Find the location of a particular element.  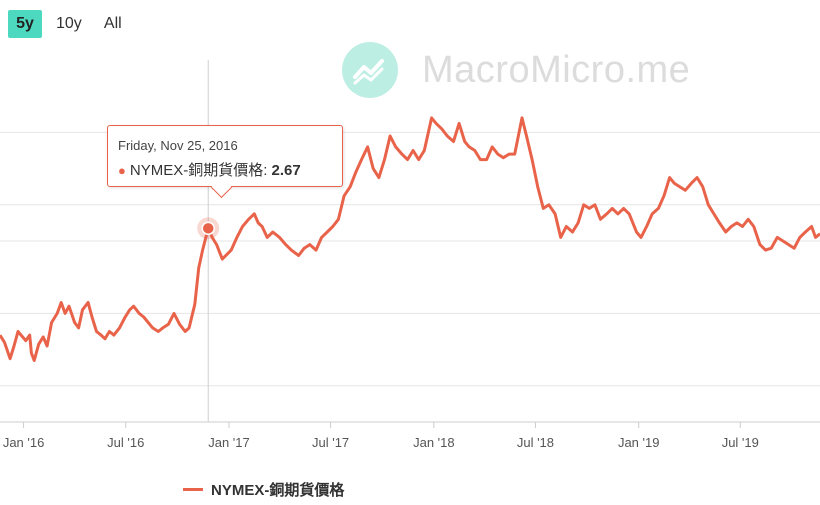

x-tick-label: Jul '17 is located at coordinates (330, 442).